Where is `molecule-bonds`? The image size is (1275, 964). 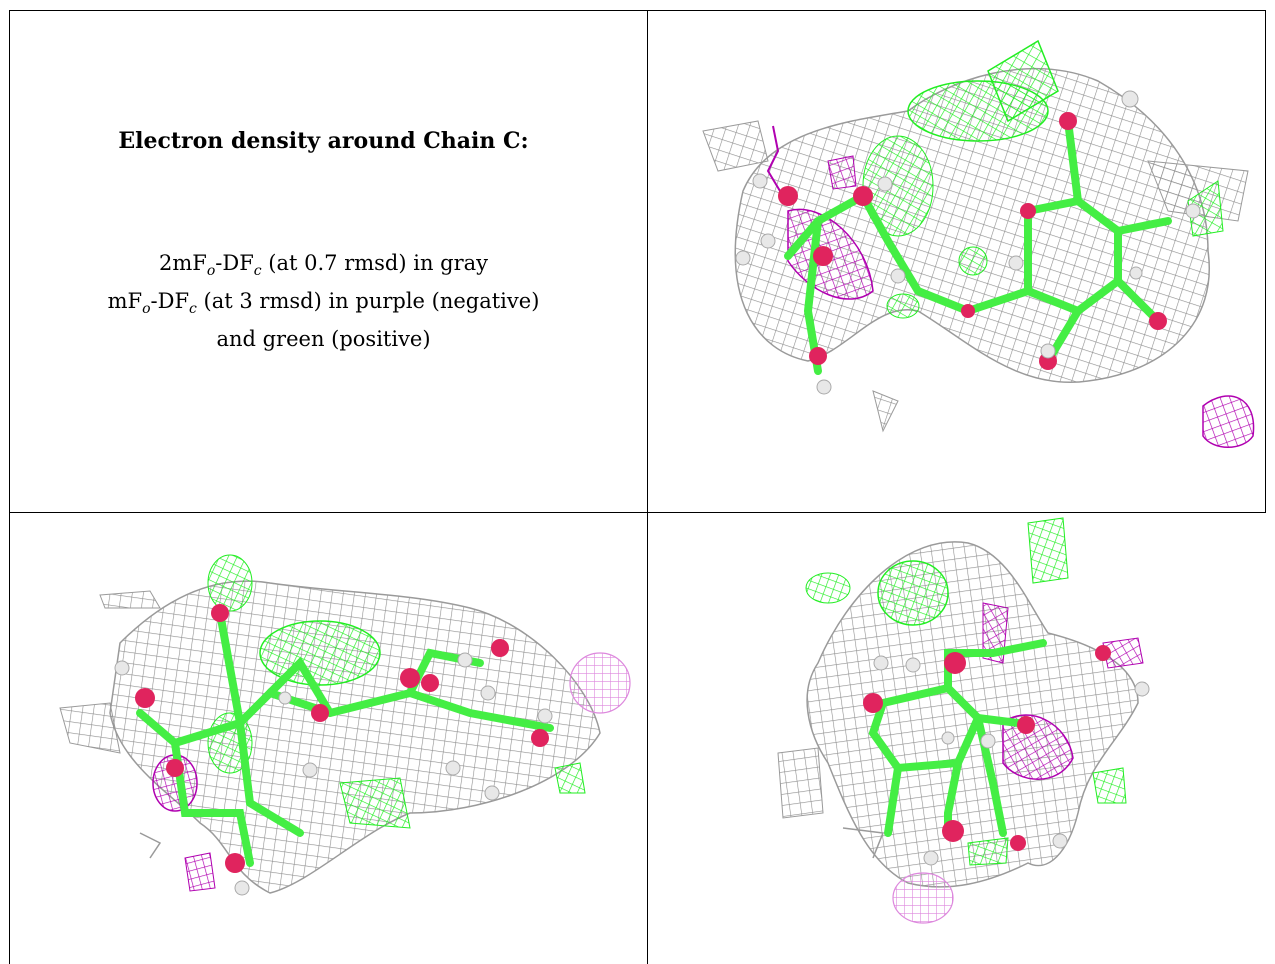
molecule-bonds is located at coordinates (345, 738).